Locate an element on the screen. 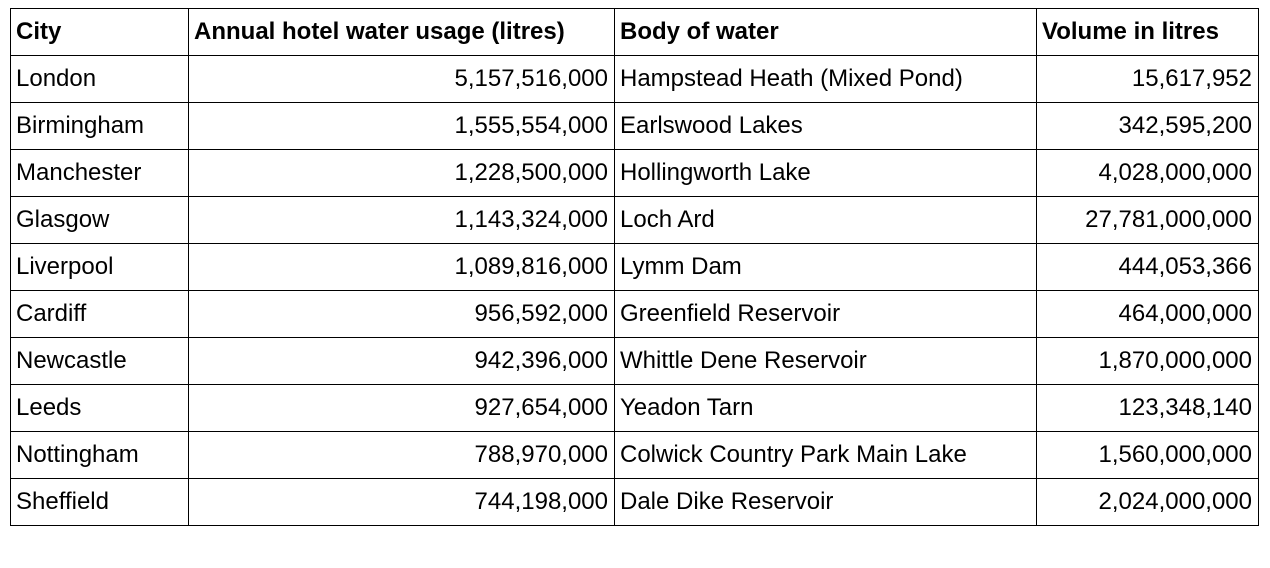 This screenshot has width=1270, height=568. table-cell: 2,024,000,000 is located at coordinates (1147, 502).